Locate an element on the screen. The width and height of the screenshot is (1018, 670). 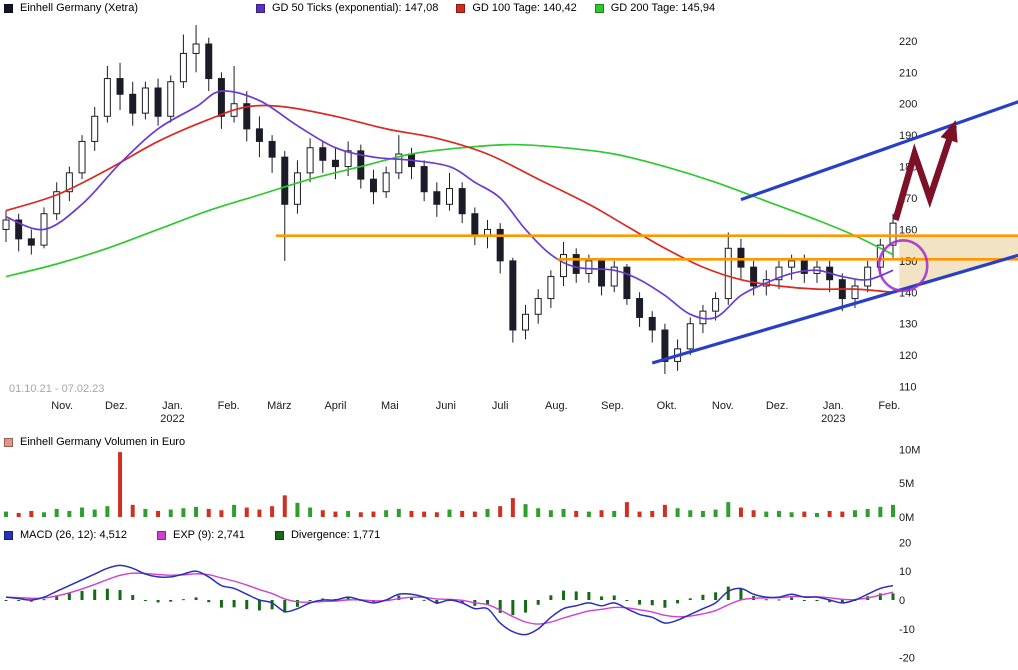
legend-item-instrument: Einhell Germany (Xetra) is located at coordinates (71, 8).